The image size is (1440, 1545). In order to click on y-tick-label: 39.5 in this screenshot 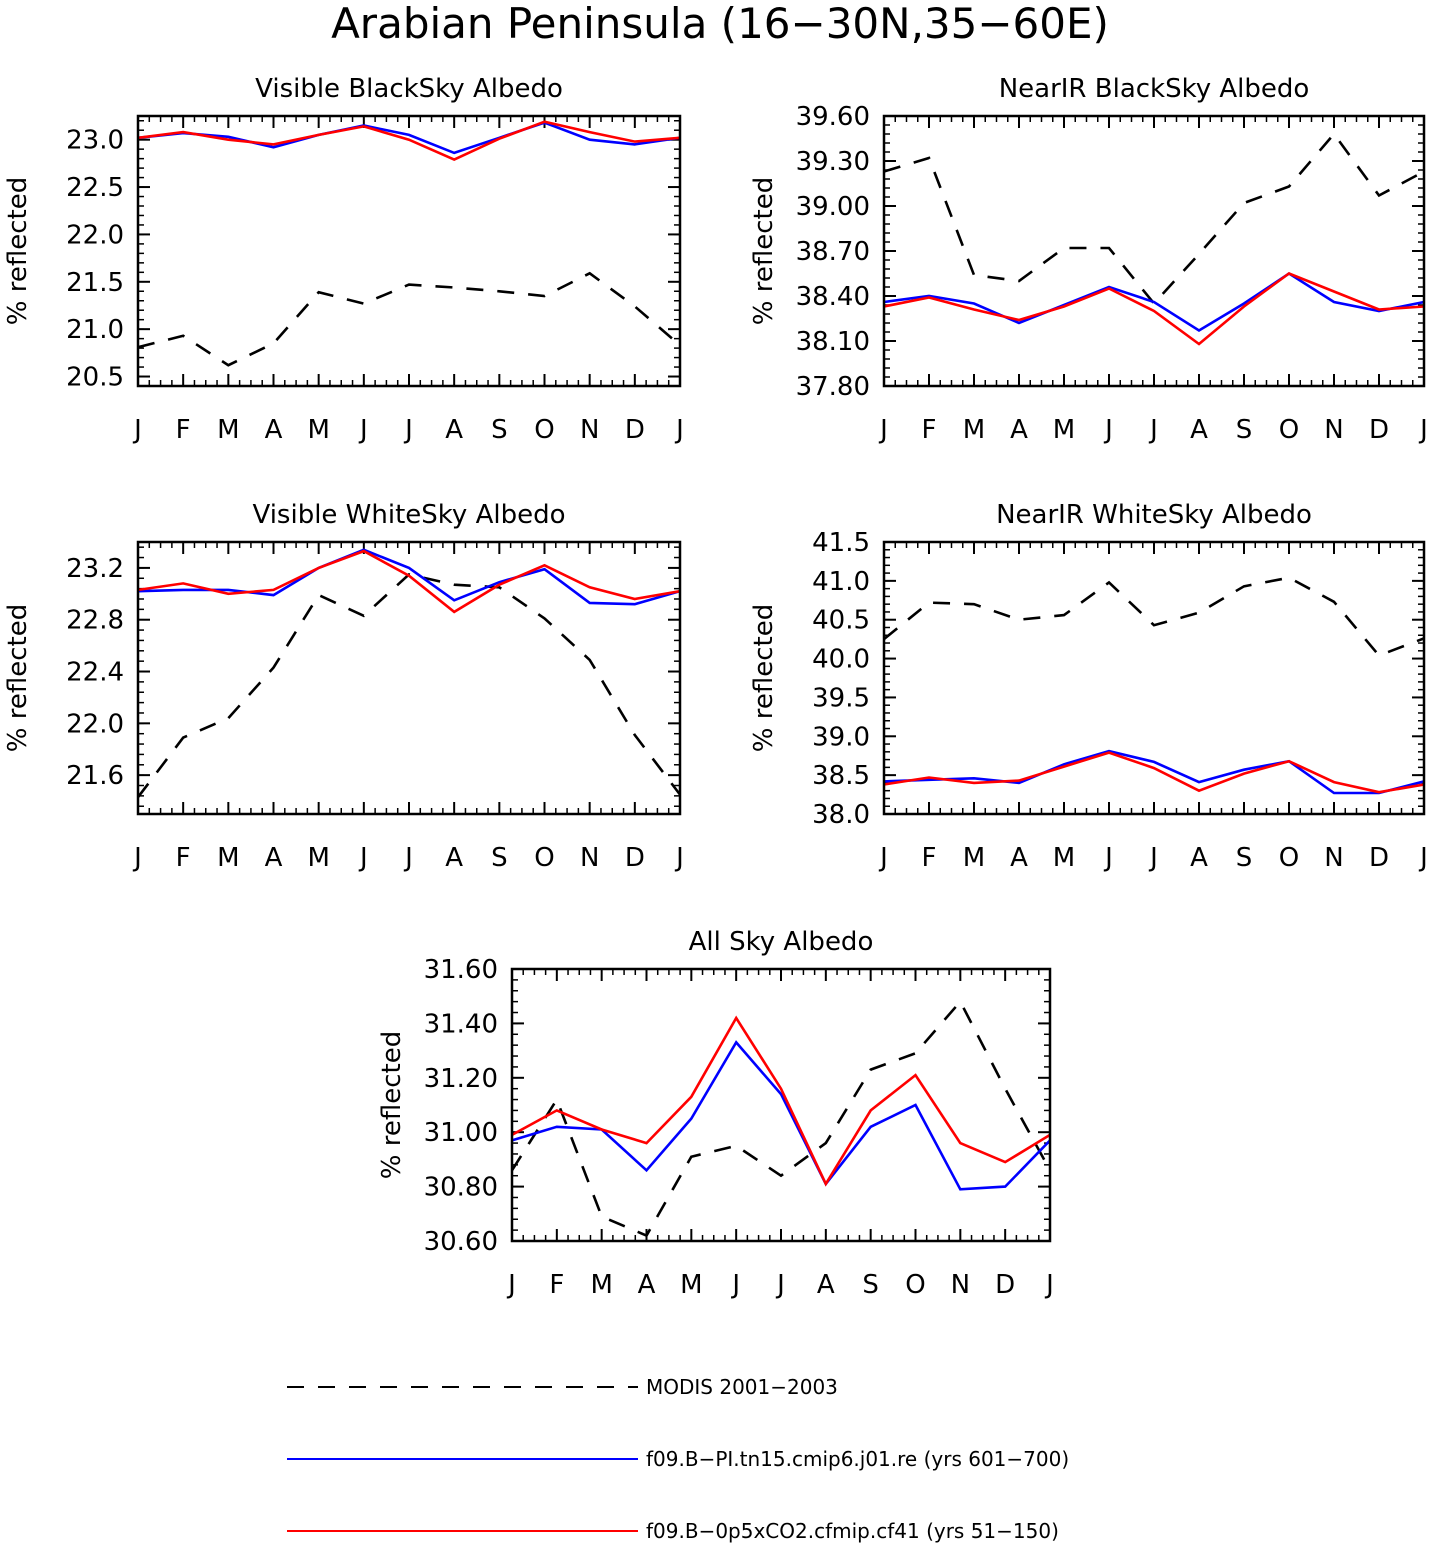, I will do `click(841, 698)`.